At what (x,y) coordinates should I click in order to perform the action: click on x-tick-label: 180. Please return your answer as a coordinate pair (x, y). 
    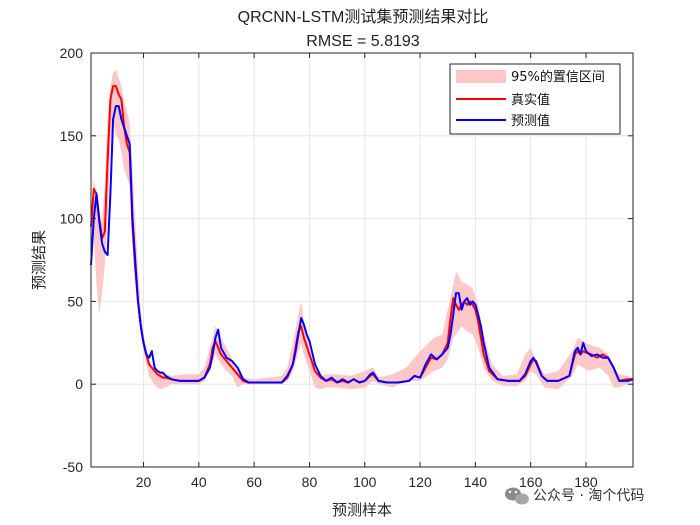
    Looking at the image, I should click on (586, 482).